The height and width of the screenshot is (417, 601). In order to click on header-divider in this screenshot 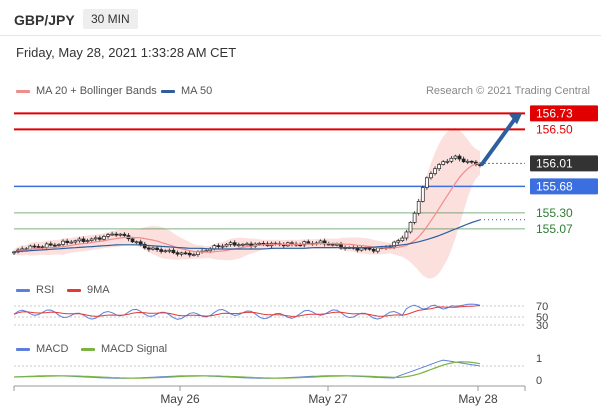, I will do `click(300, 35)`.